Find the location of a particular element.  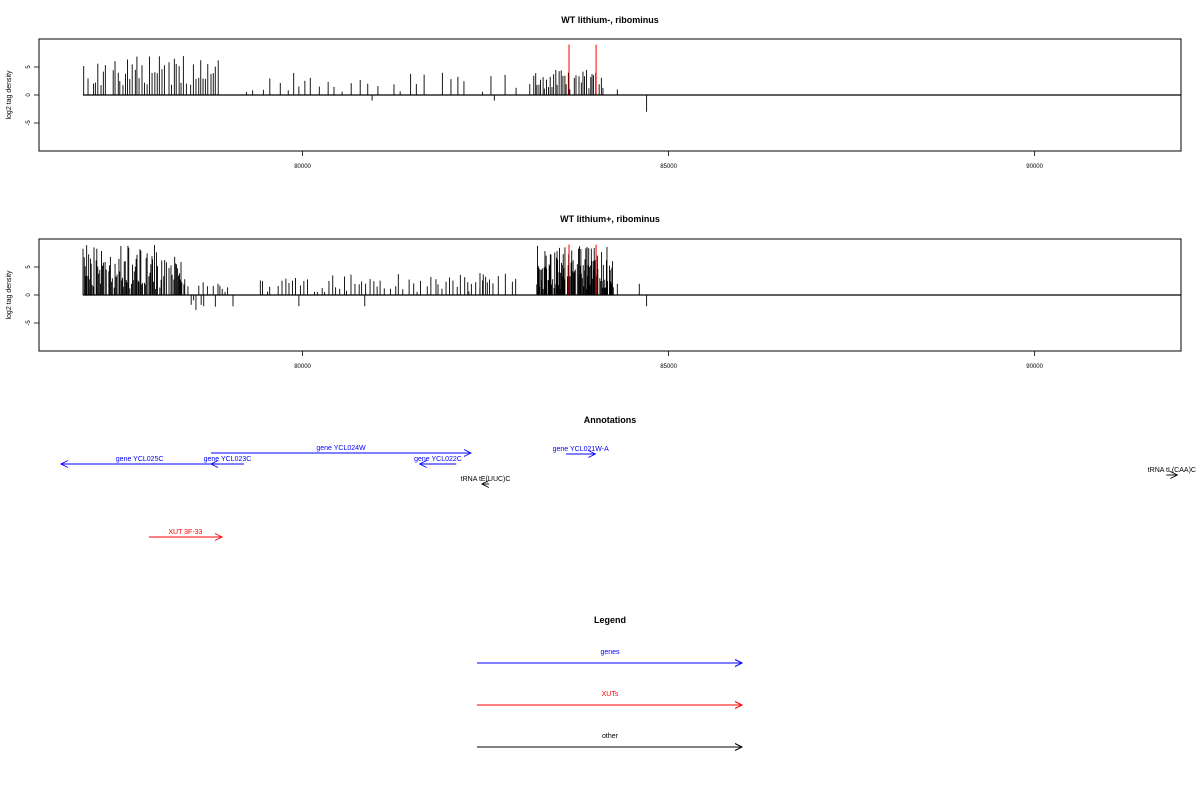

feature-label: gene YCL024W is located at coordinates (341, 448).